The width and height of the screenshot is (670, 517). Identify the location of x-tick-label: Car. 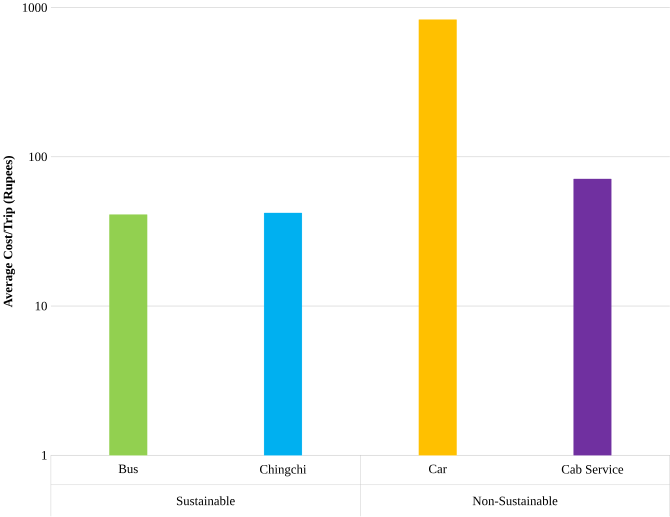
(437, 469).